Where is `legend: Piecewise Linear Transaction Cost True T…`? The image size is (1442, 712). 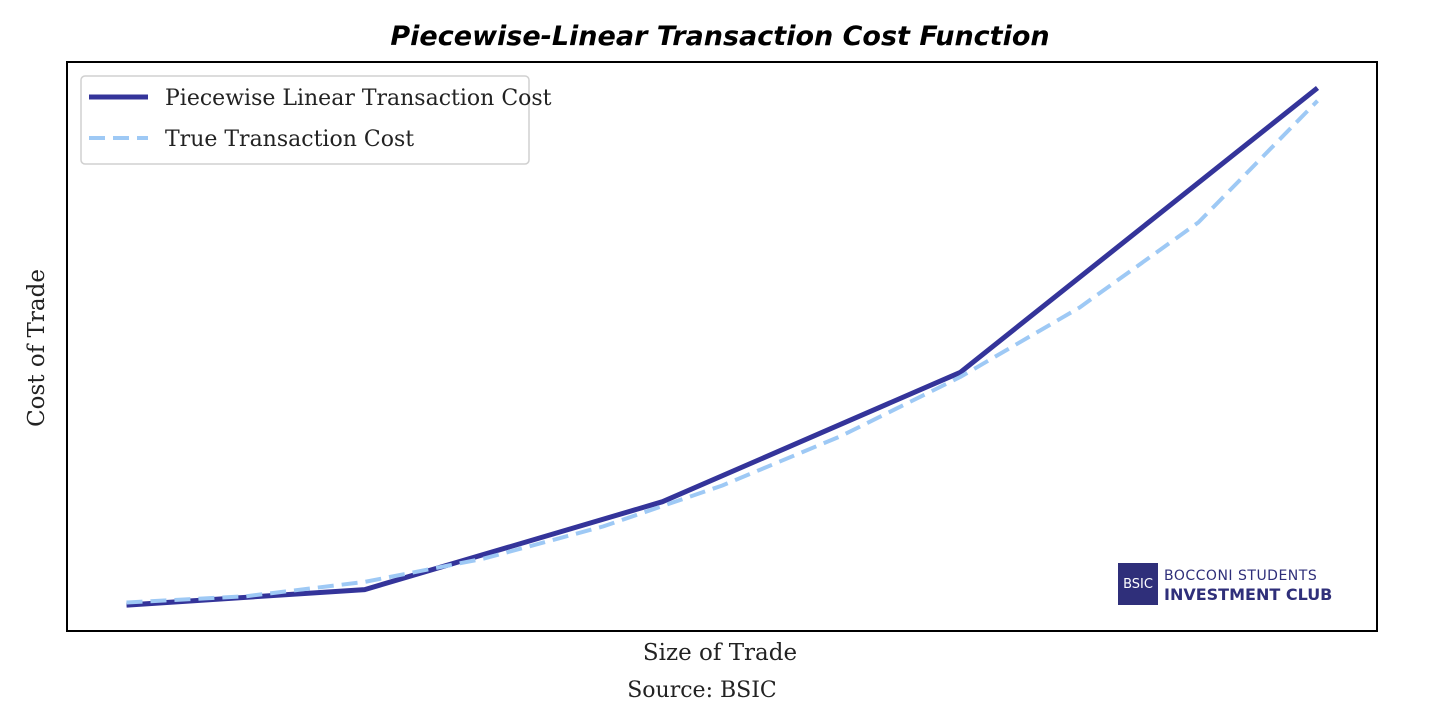
legend: Piecewise Linear Transaction Cost True T… is located at coordinates (316, 120).